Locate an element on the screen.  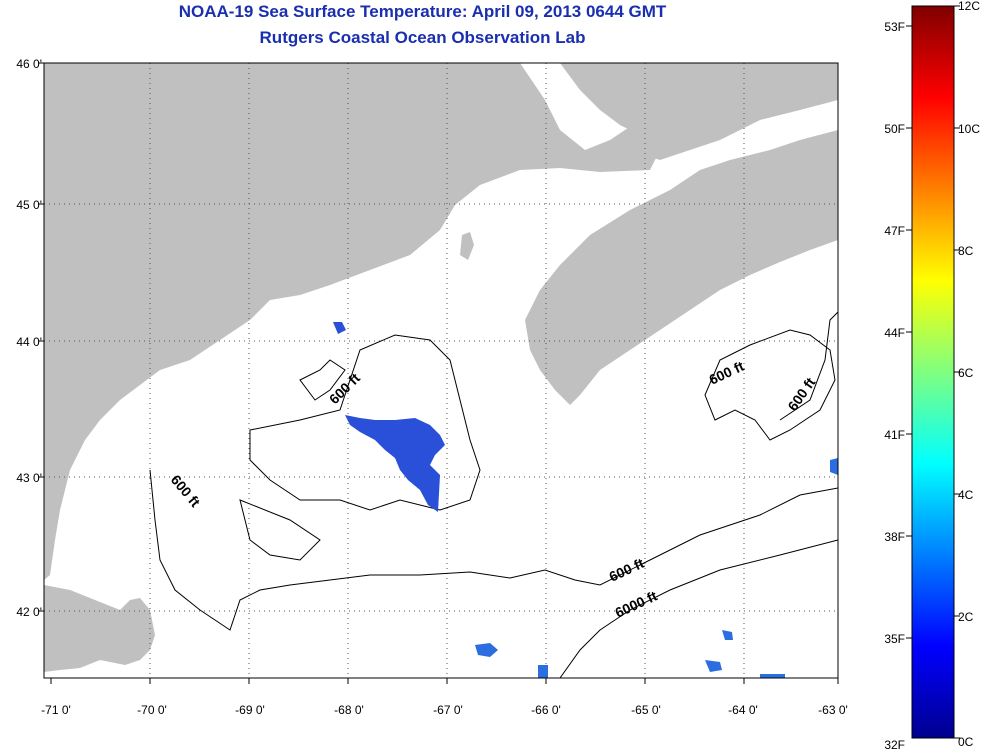
sst-patch-s2 is located at coordinates (713, 666).